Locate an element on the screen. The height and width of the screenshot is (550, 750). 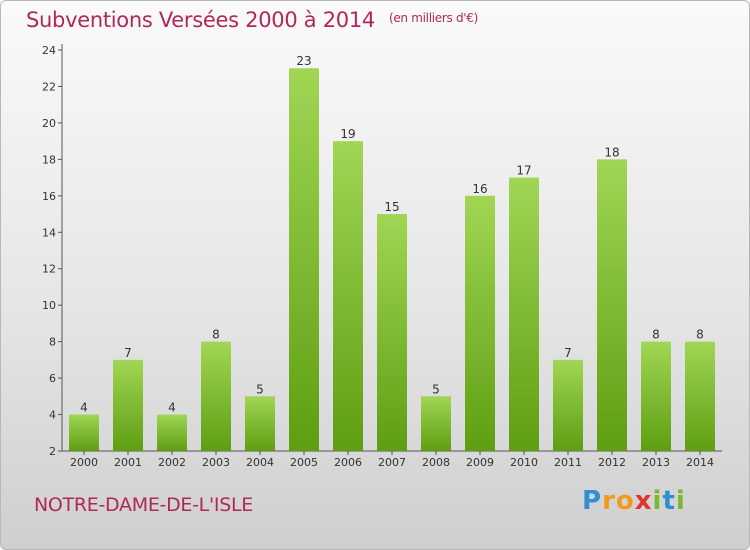
value-label-2012: 18 is located at coordinates (611, 152).